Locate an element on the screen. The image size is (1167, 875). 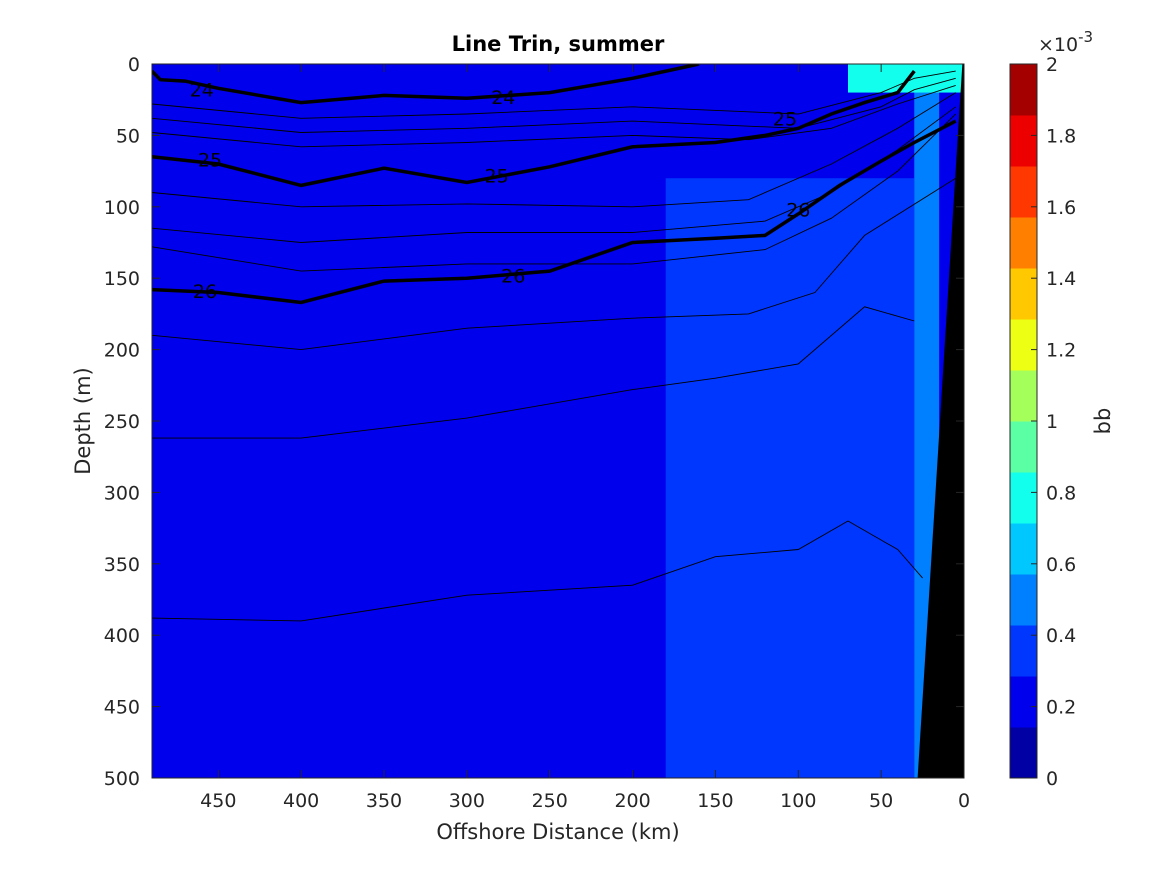
colorbar-tick-label: 0 is located at coordinates (1052, 779).